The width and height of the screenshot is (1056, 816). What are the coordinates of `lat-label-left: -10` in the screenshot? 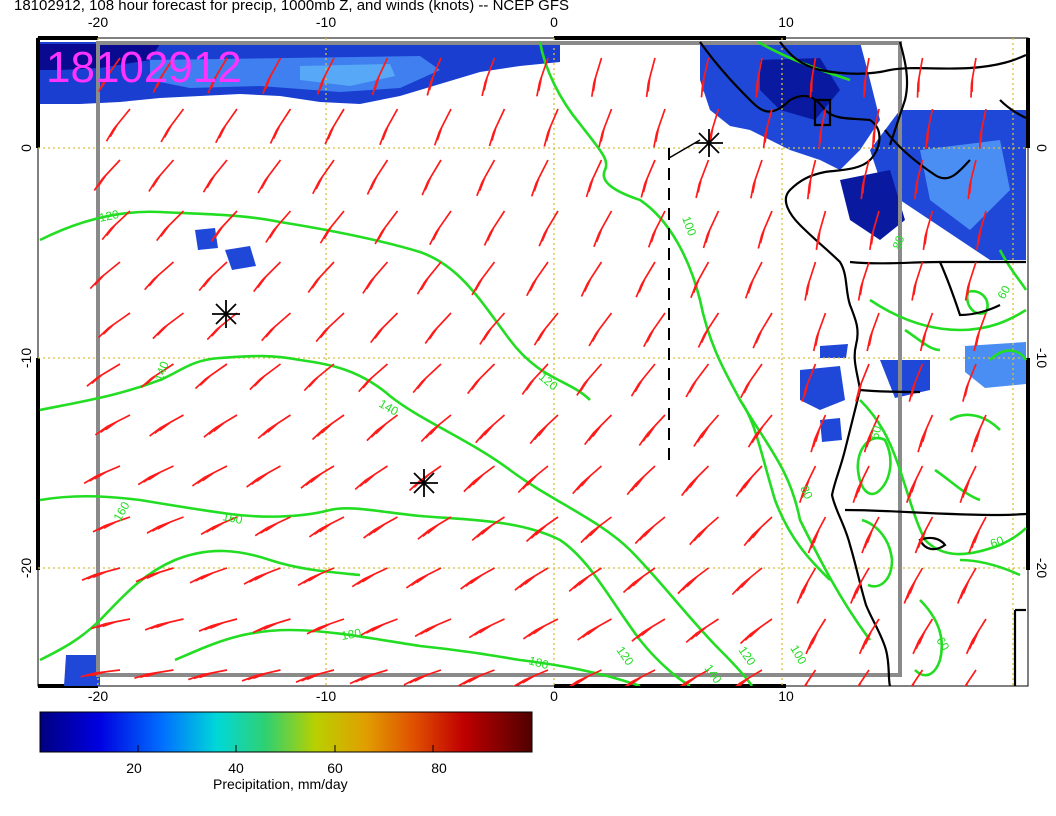 It's located at (26, 358).